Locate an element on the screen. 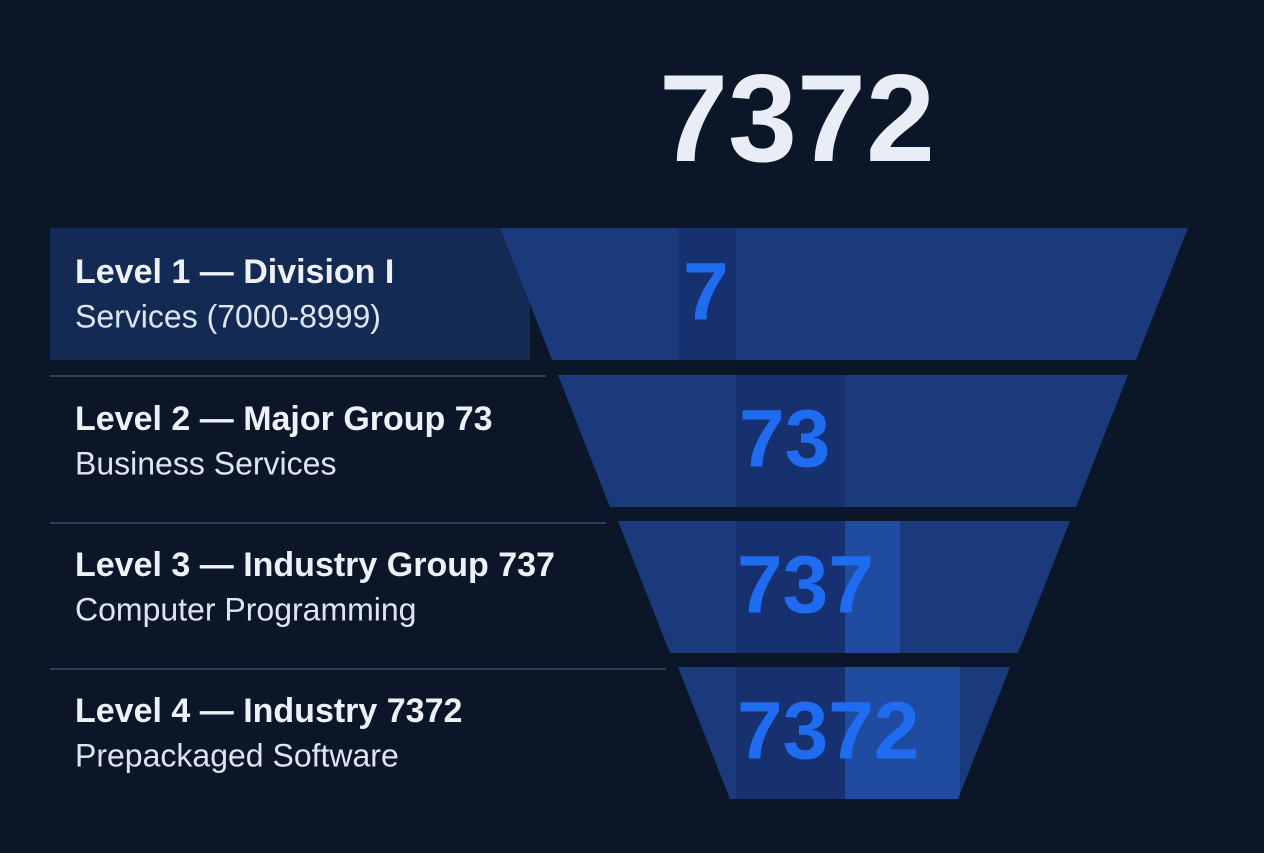 This screenshot has height=853, width=1264. level-title: Level 3 — Industry Group 737 is located at coordinates (315, 565).